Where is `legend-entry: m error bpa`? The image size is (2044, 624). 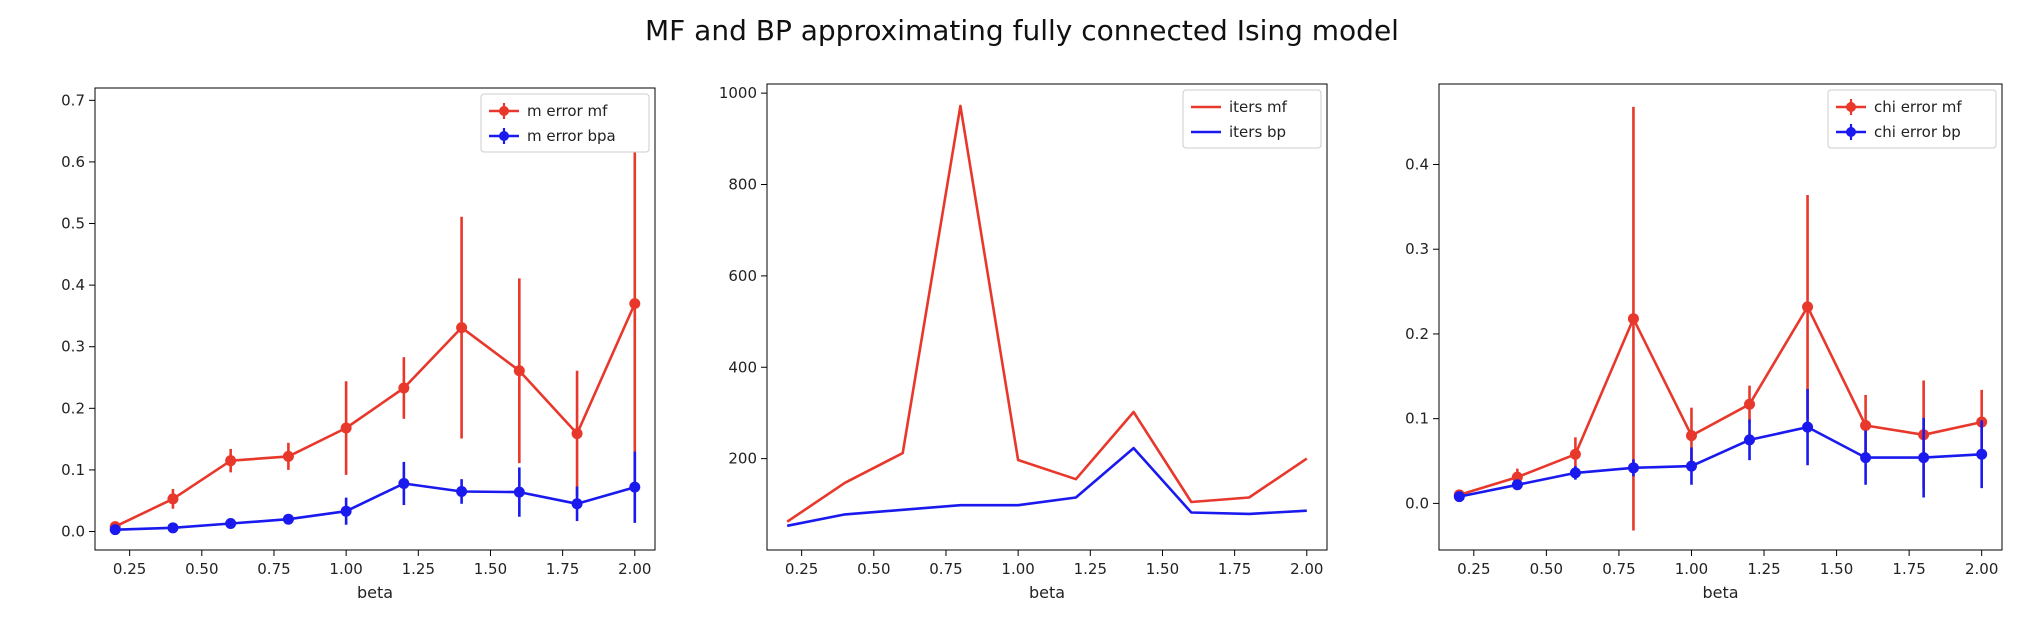
legend-entry: m error bpa is located at coordinates (571, 136).